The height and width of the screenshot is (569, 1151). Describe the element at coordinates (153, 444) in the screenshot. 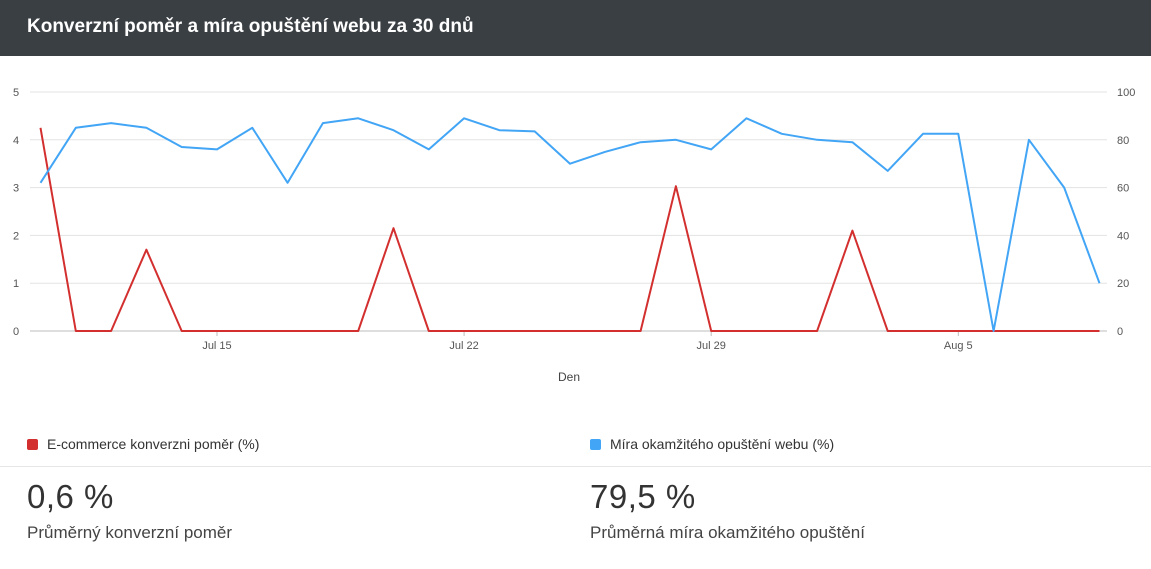

I see `legend-label-conversion: E-commerce konverzni poměr (%)` at that location.